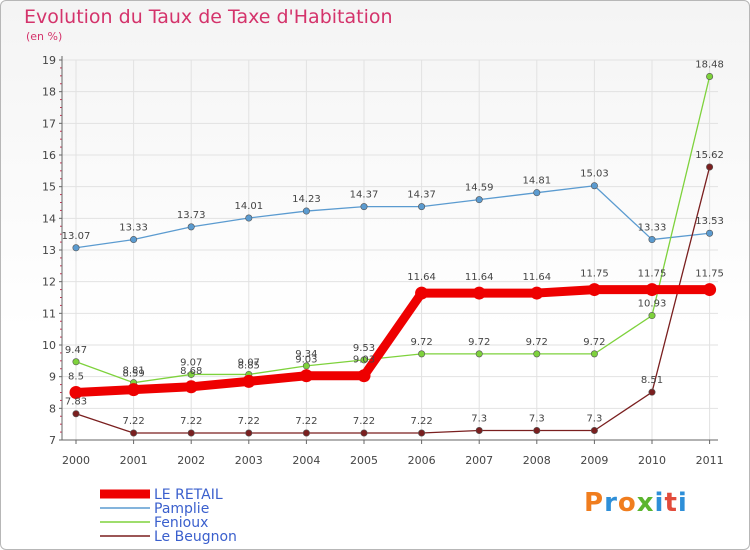 This screenshot has width=750, height=550. I want to click on data-label: 9.47, so click(76, 350).